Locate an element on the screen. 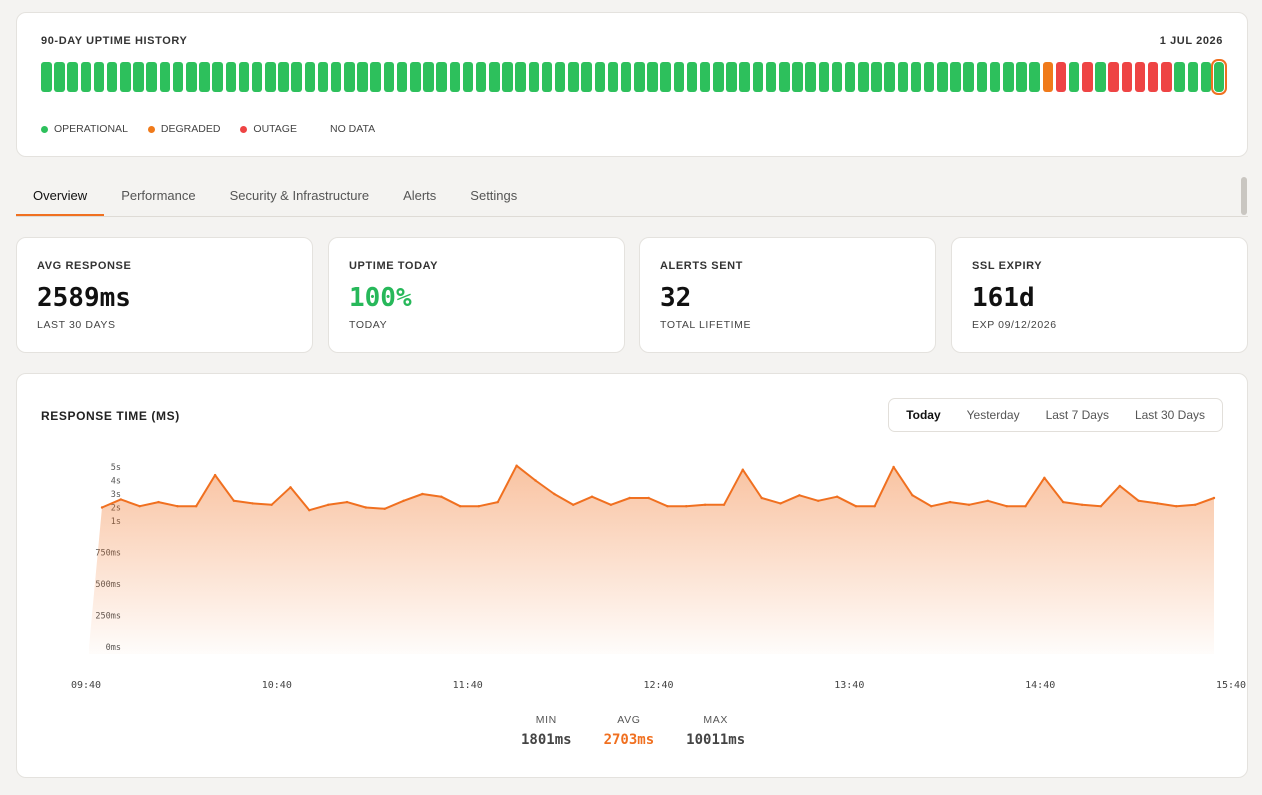  tab-overview: Overview is located at coordinates (60, 196).